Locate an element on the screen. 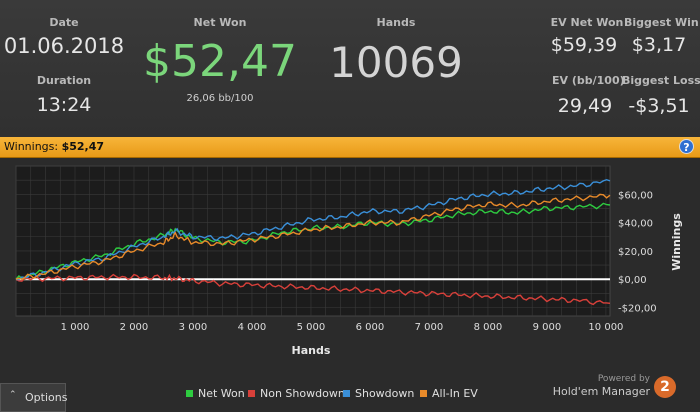 The height and width of the screenshot is (412, 700). question-icon: ? is located at coordinates (686, 146).